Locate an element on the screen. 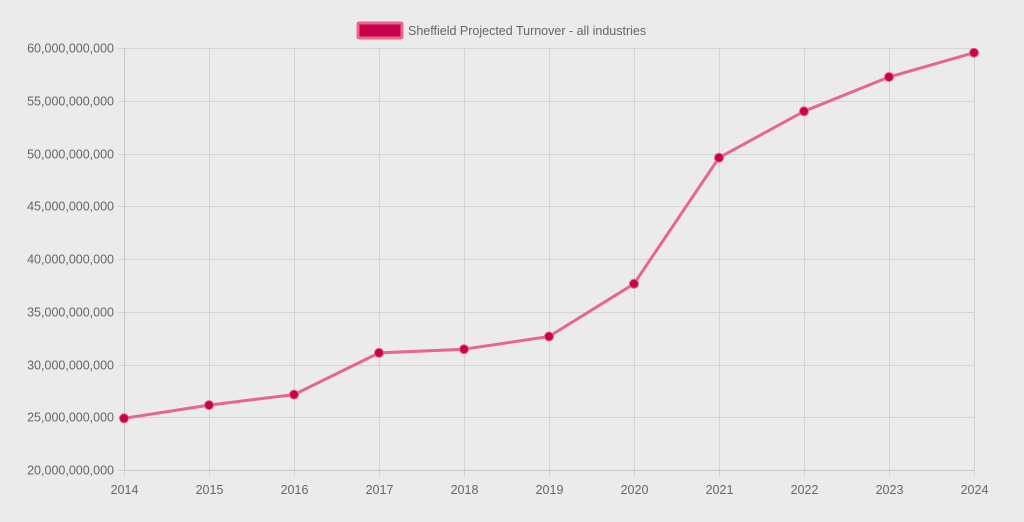 The width and height of the screenshot is (1024, 522). y-tick-label: 30,000,000,000 is located at coordinates (70, 366).